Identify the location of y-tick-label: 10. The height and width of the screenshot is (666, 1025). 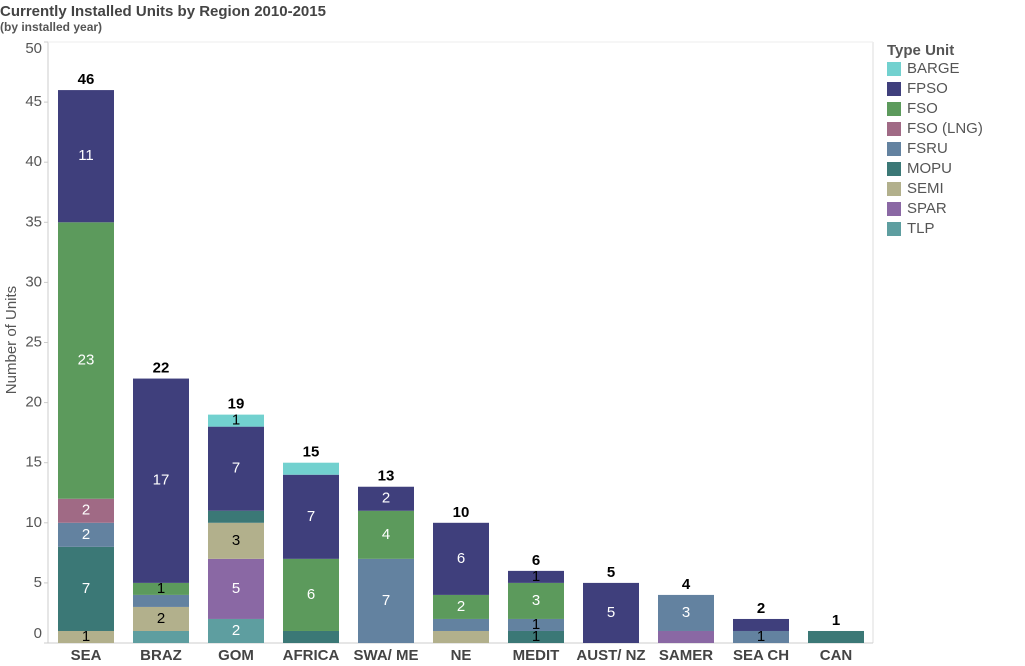
(33, 522).